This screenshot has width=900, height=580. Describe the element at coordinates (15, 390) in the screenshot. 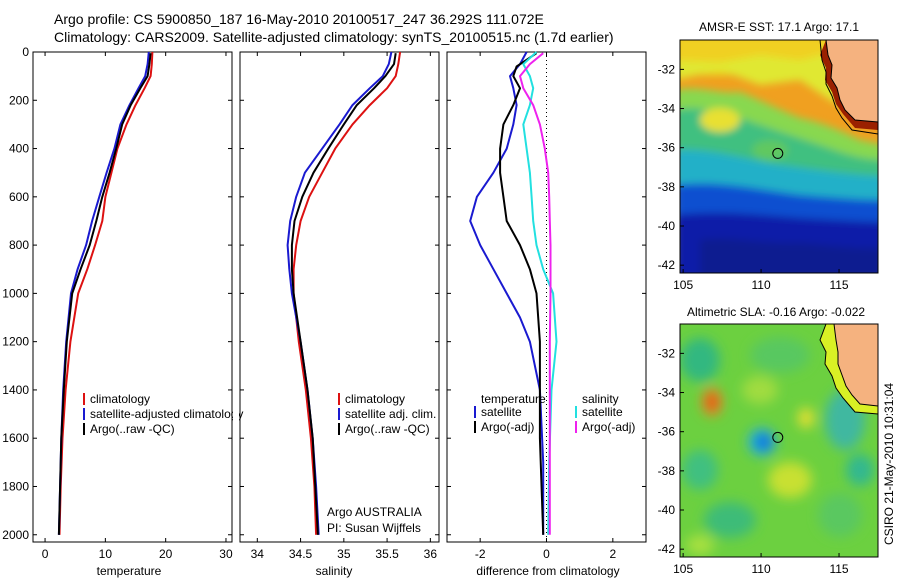

I see `y-tick-label: 1400` at that location.